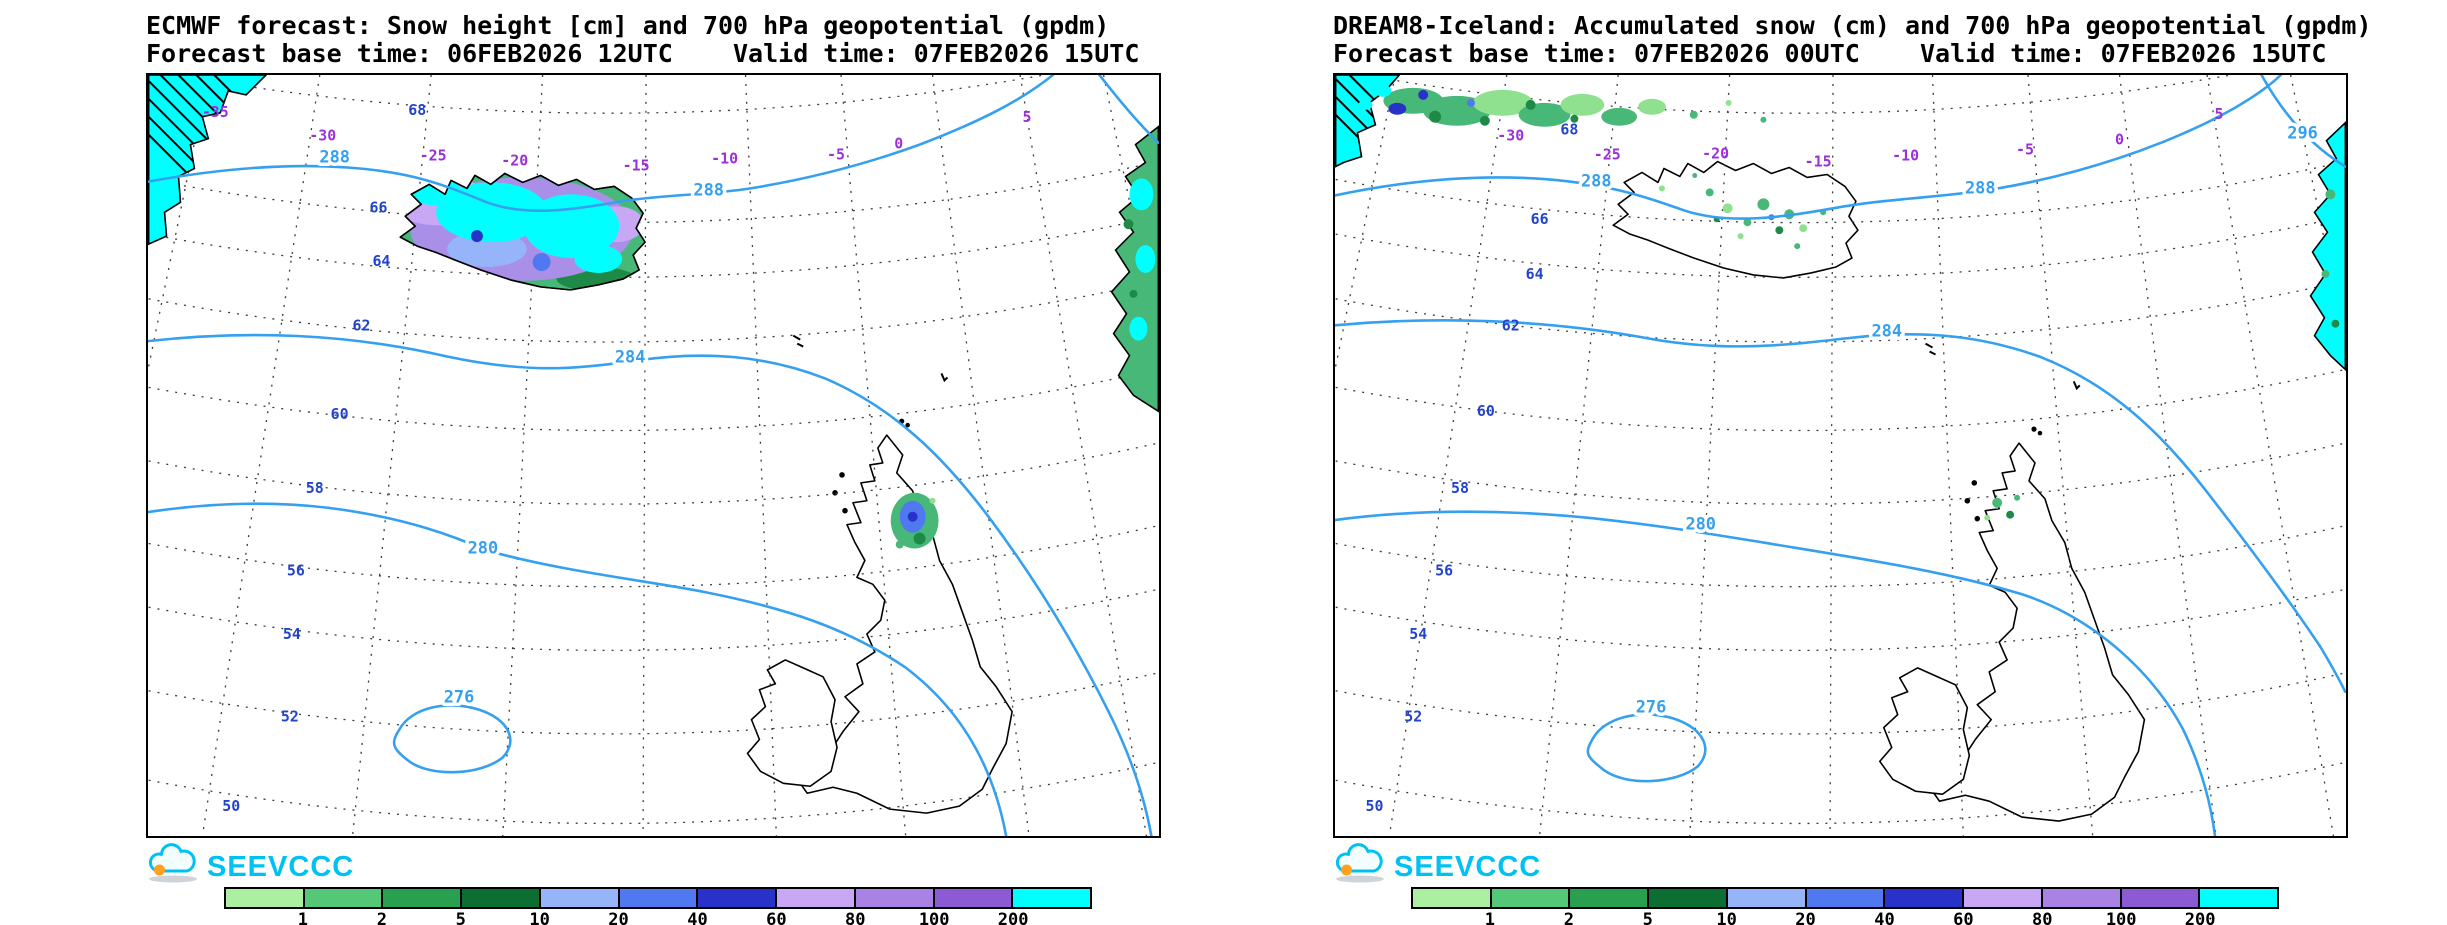  Describe the element at coordinates (934, 917) in the screenshot. I see `legend-tick-label: 100` at that location.